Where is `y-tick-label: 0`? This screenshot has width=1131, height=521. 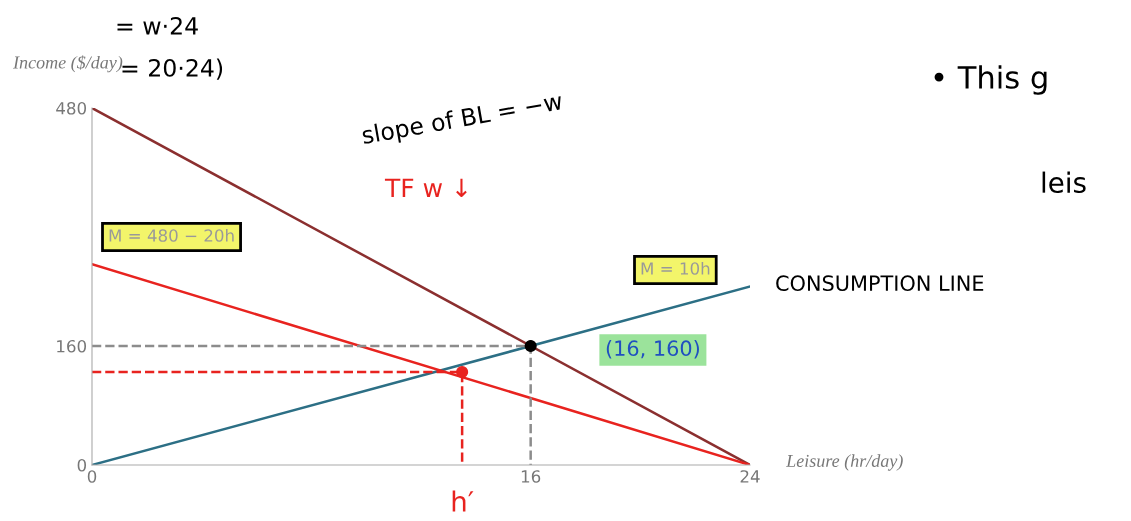 y-tick-label: 0 is located at coordinates (82, 465).